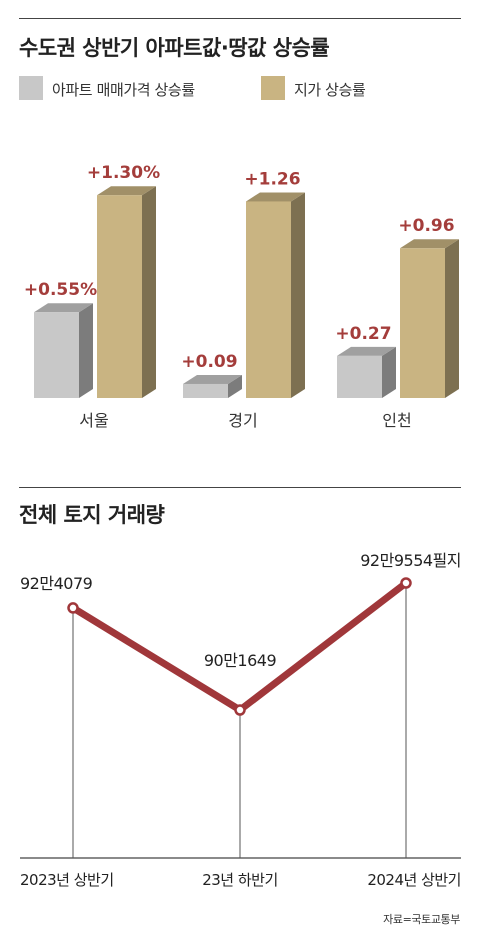  What do you see at coordinates (429, 318) in the screenshot?
I see `bar-인천-1` at bounding box center [429, 318].